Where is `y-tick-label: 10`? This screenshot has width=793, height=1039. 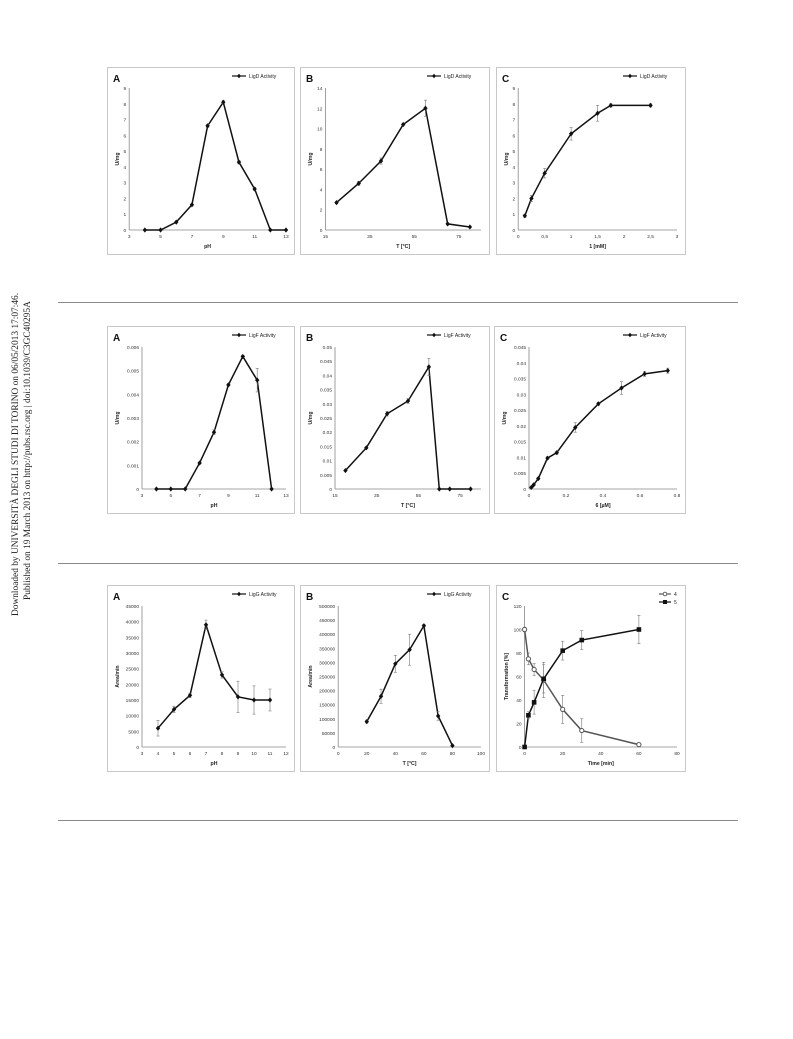 y-tick-label: 10 is located at coordinates (320, 130).